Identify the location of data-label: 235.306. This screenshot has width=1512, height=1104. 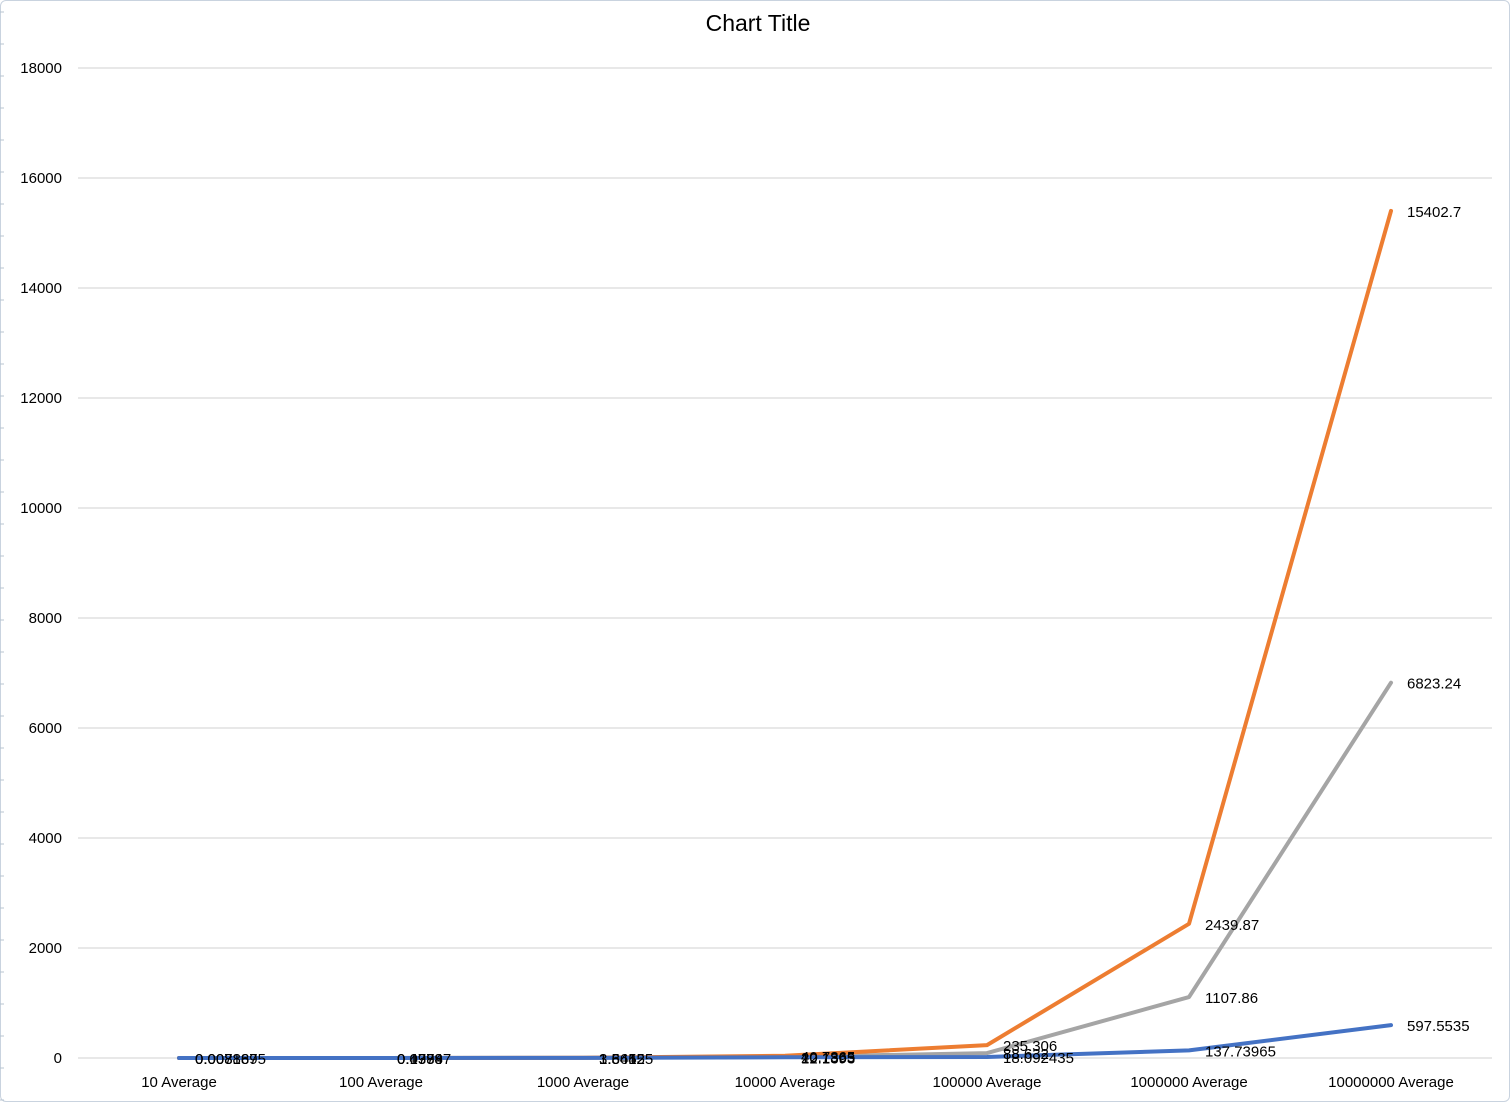
(1030, 1046).